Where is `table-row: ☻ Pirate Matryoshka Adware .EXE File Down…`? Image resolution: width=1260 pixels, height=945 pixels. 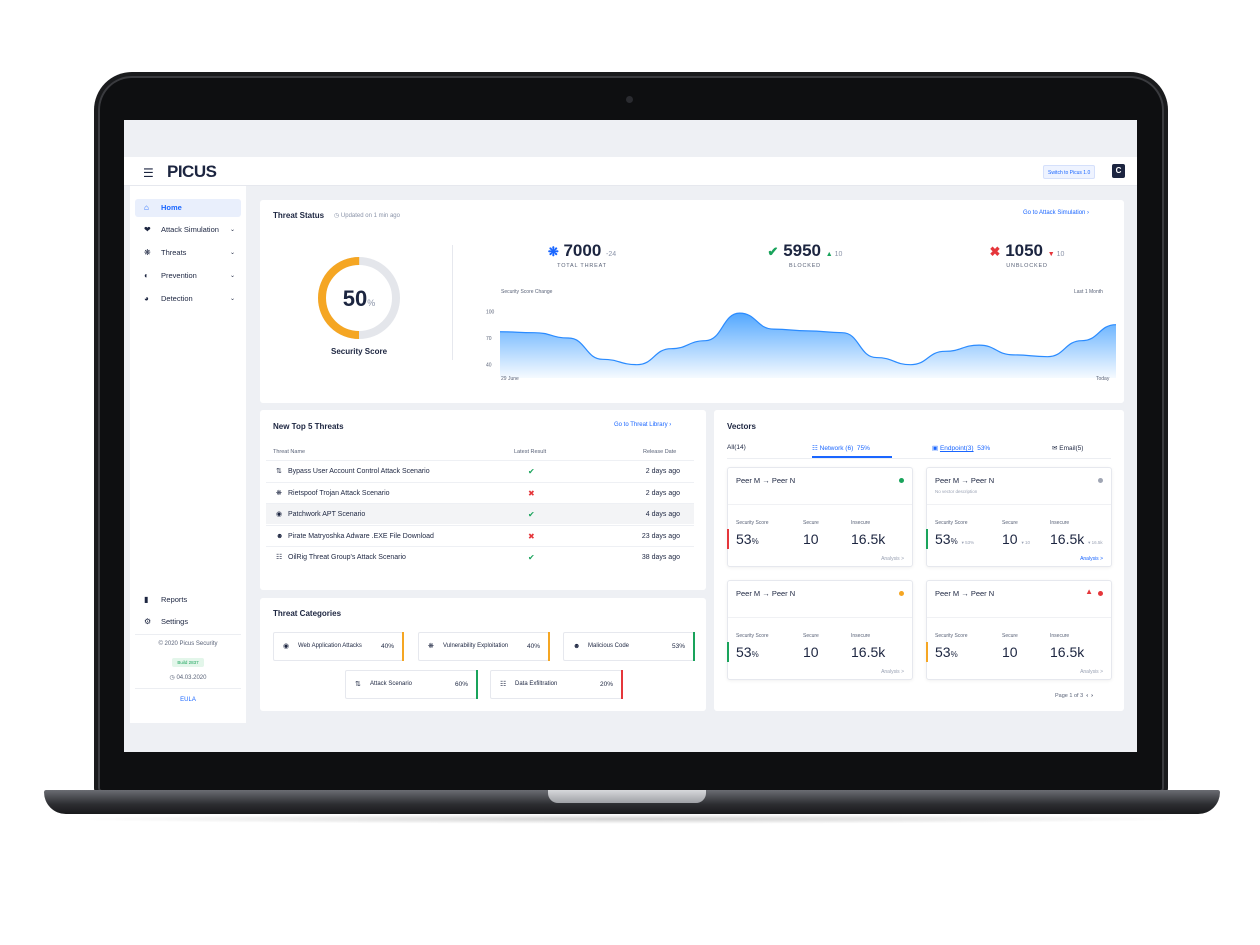 table-row: ☻ Pirate Matryoshka Adware .EXE File Down… is located at coordinates (480, 535).